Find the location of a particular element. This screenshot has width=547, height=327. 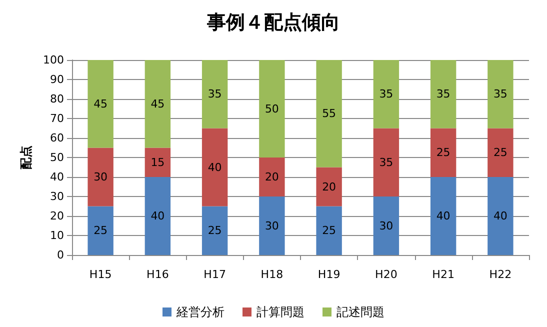

x-tick-label: H17 is located at coordinates (215, 274).